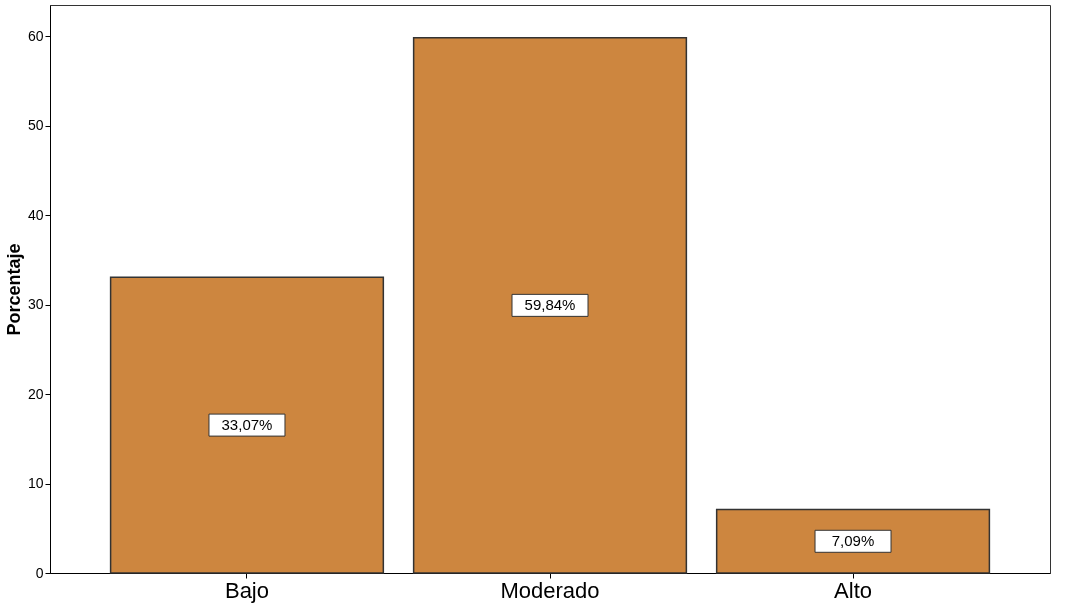 The width and height of the screenshot is (1065, 614). I want to click on y-tick-label: 30, so click(35, 304).